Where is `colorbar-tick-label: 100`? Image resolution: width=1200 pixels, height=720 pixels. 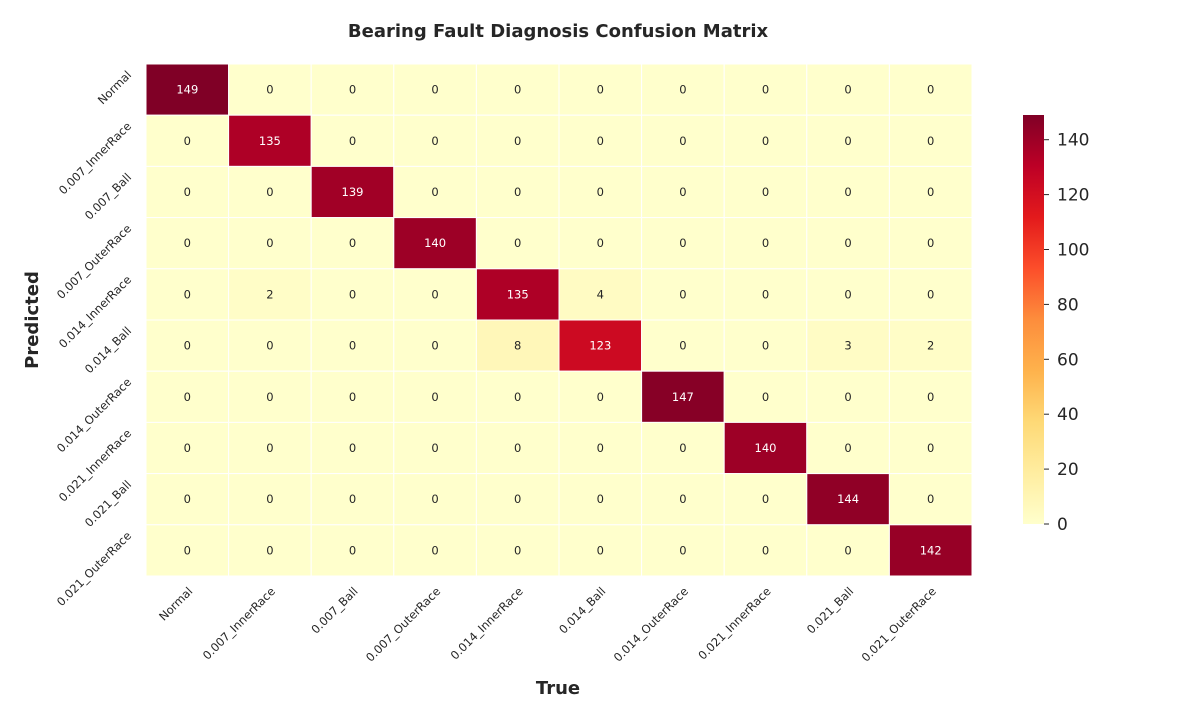
colorbar-tick-label: 100 is located at coordinates (1073, 251).